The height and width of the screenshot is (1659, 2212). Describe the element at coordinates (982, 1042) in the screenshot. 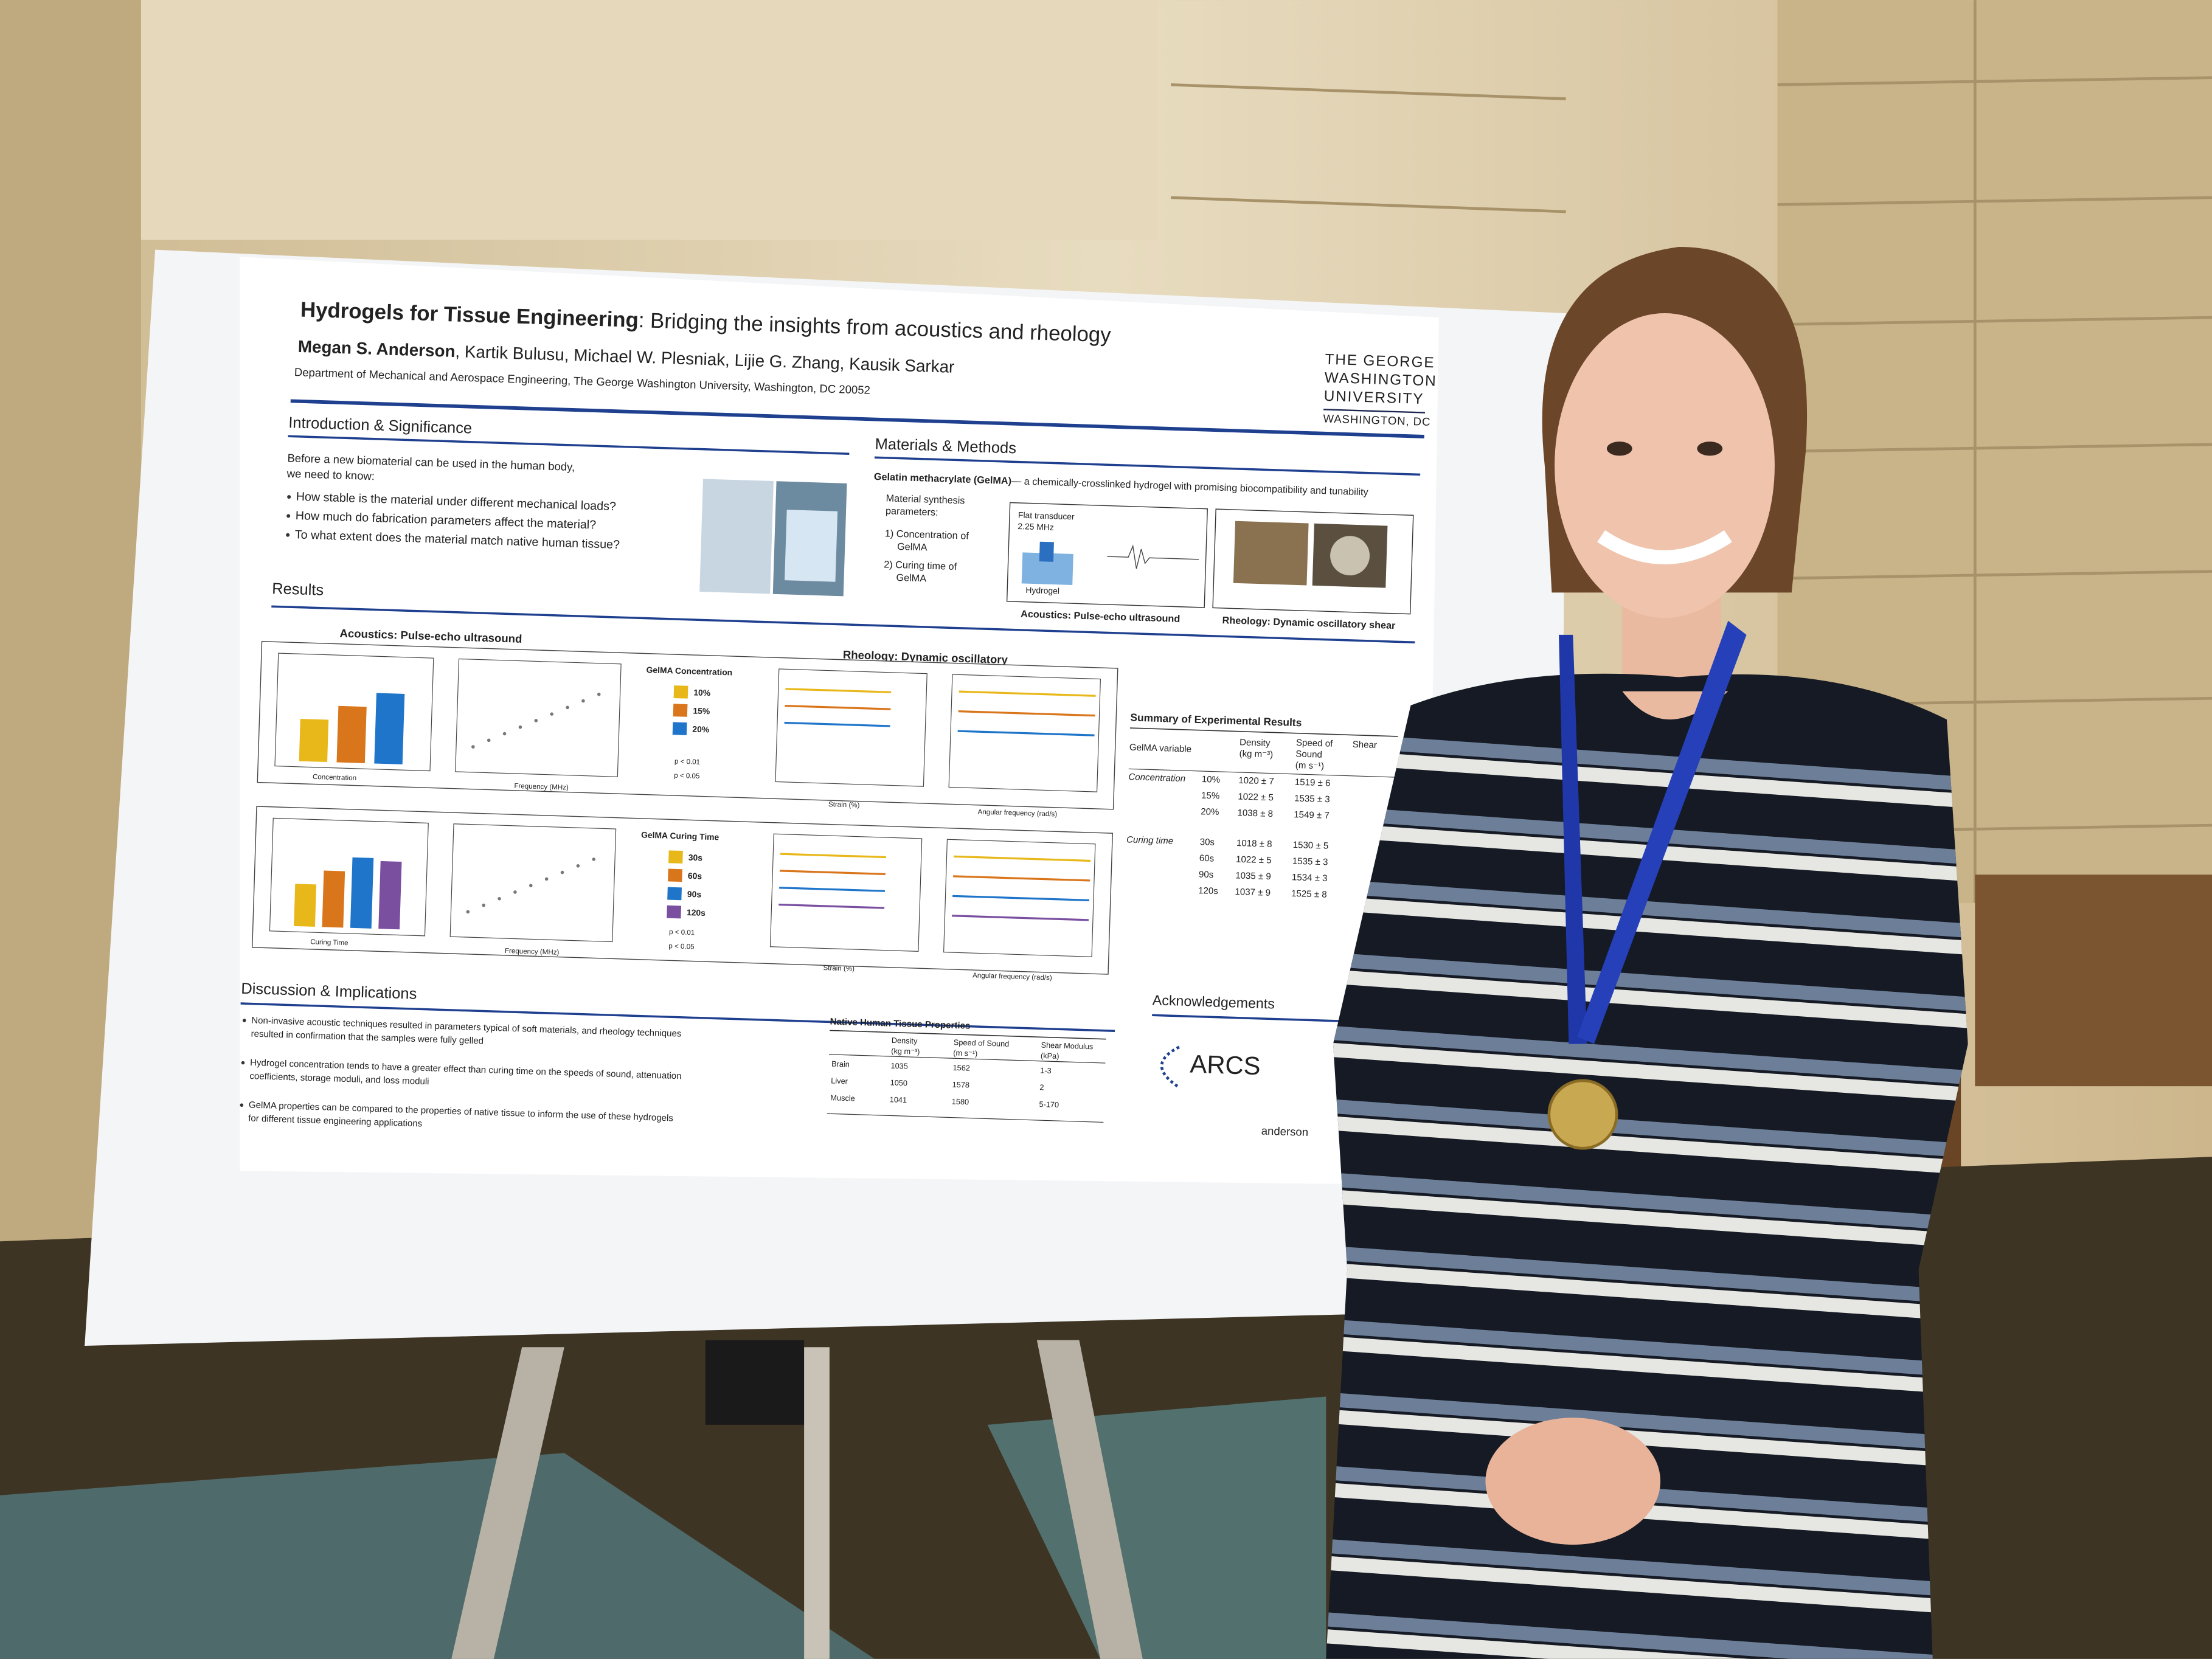

I see `table-header: Speed of Sound` at that location.